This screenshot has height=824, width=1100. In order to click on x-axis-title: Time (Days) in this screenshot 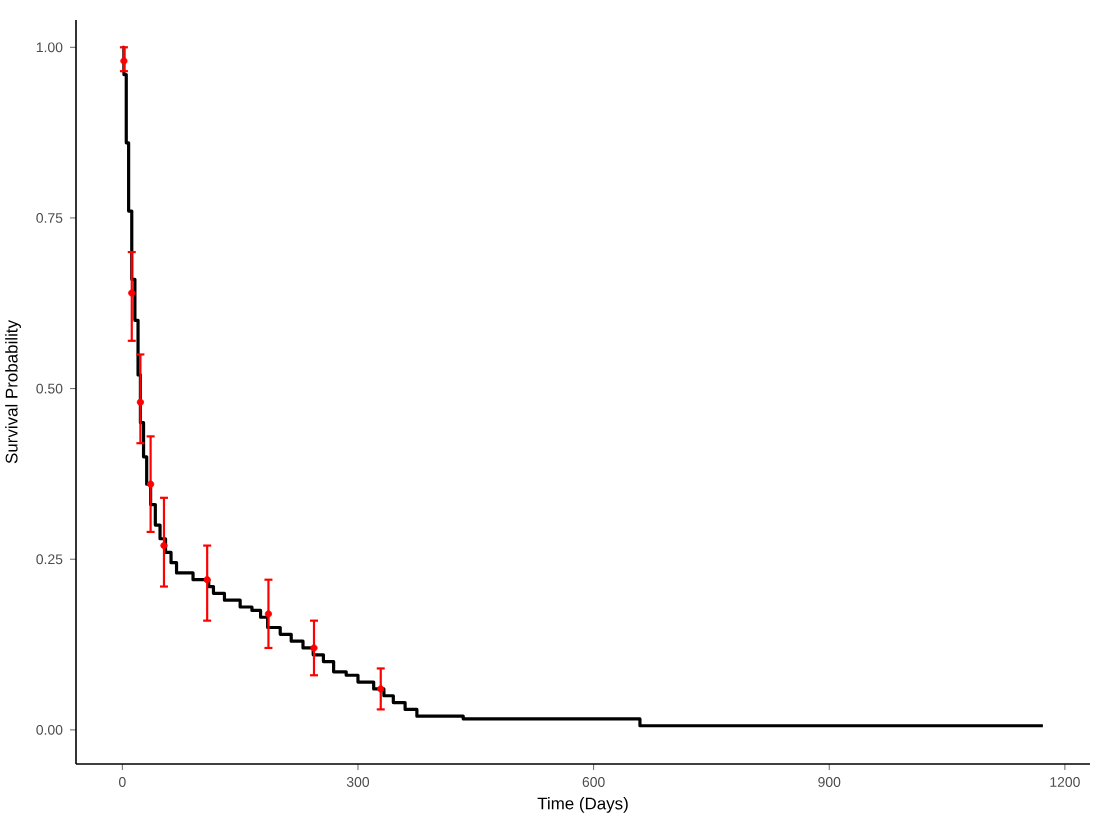, I will do `click(582, 805)`.